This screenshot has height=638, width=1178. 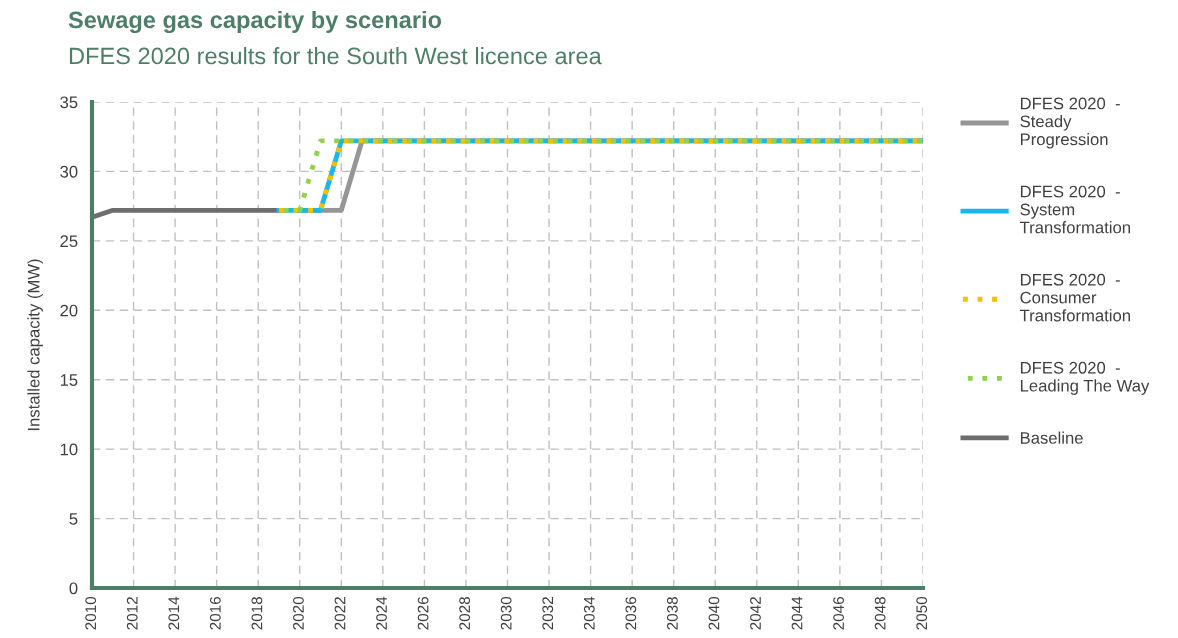 What do you see at coordinates (1074, 209) in the screenshot?
I see `legend-label: DFES 2020 - System Transformation` at bounding box center [1074, 209].